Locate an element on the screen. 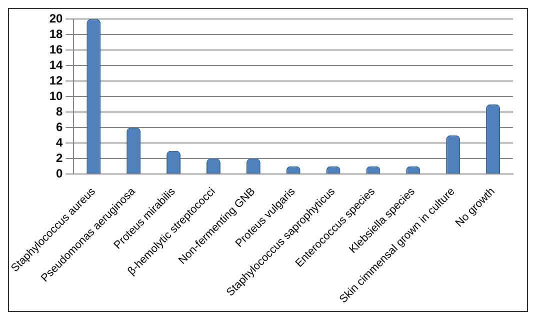 The width and height of the screenshot is (538, 322). y-tick-label: 18 is located at coordinates (56, 34).